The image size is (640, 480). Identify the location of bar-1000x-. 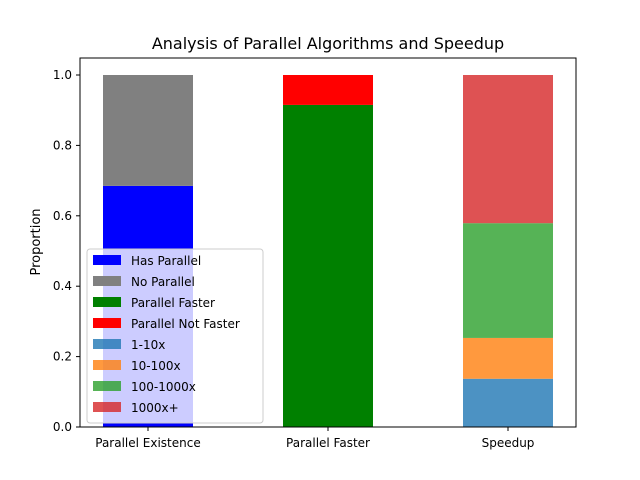
(508, 149).